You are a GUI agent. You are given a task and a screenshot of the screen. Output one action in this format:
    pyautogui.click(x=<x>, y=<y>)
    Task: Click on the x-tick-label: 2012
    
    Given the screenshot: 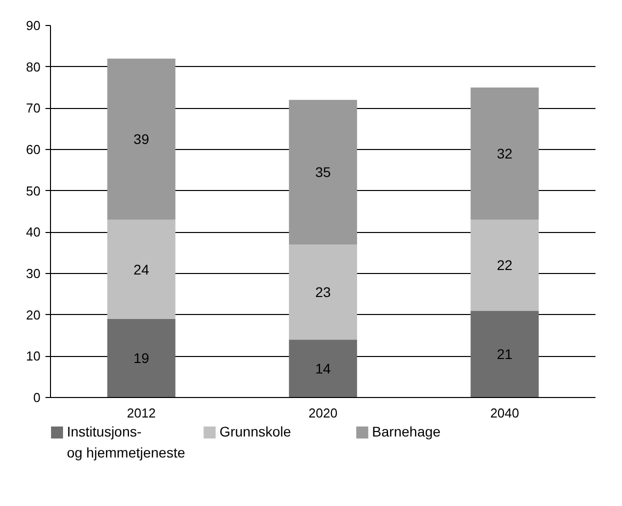 What is the action you would take?
    pyautogui.click(x=141, y=413)
    